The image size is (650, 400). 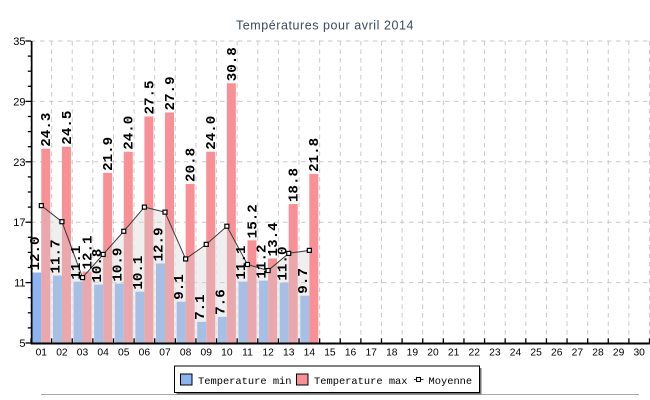 What do you see at coordinates (289, 353) in the screenshot?
I see `svg-text: 13` at bounding box center [289, 353].